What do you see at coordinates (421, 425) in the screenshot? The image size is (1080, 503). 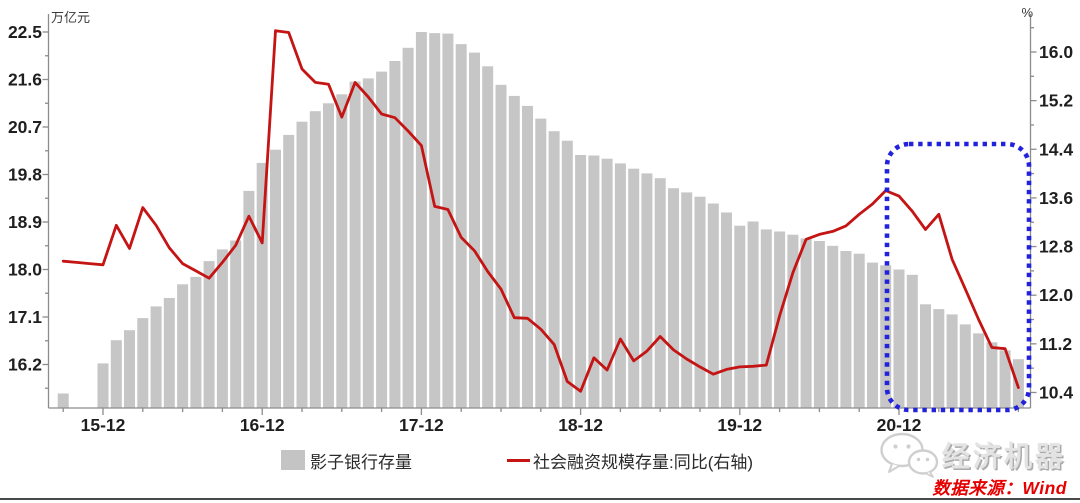 I see `x-tick-17-12: 17-12` at bounding box center [421, 425].